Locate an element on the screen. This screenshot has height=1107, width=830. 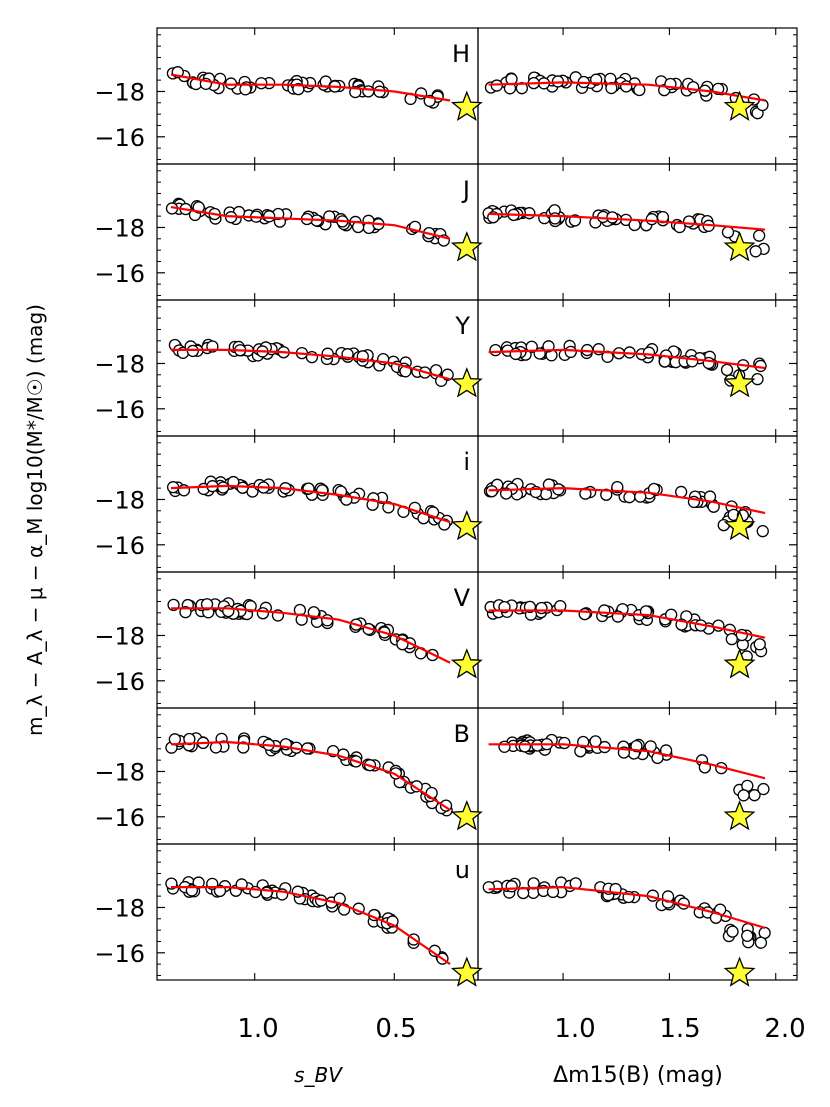
star-marker-right-Y is located at coordinates (739, 382).